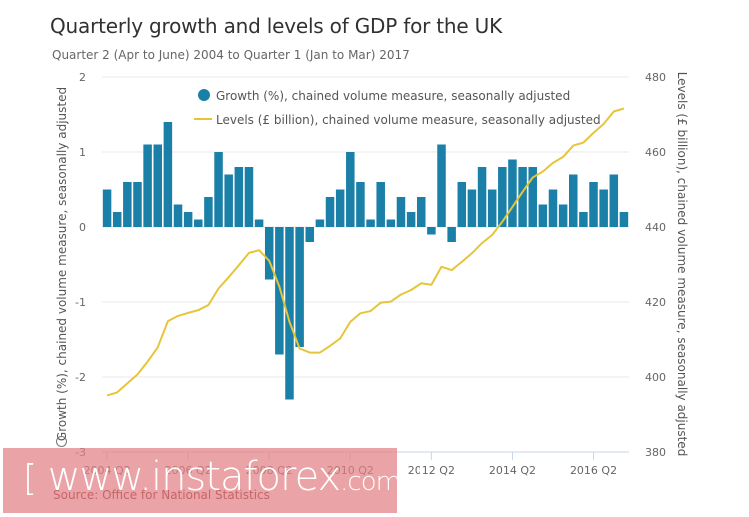 The image size is (749, 517). What do you see at coordinates (655, 265) in the screenshot?
I see `y-axis-right: 480 460 440 420 400 380` at bounding box center [655, 265].